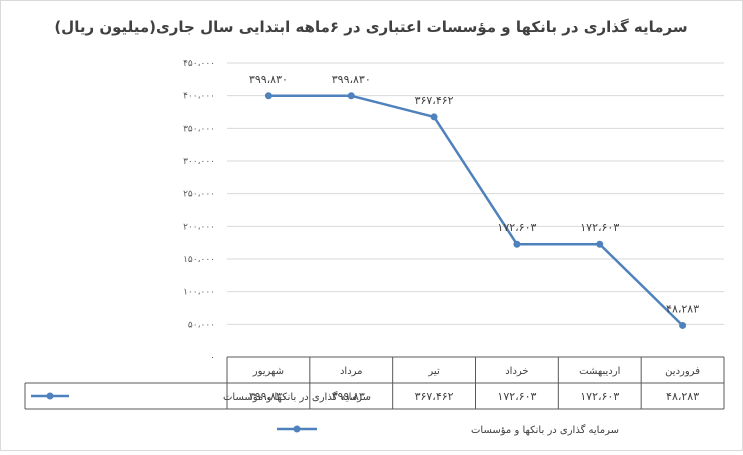  Describe the element at coordinates (351, 371) in the screenshot. I see `category-label: مرداد` at that location.